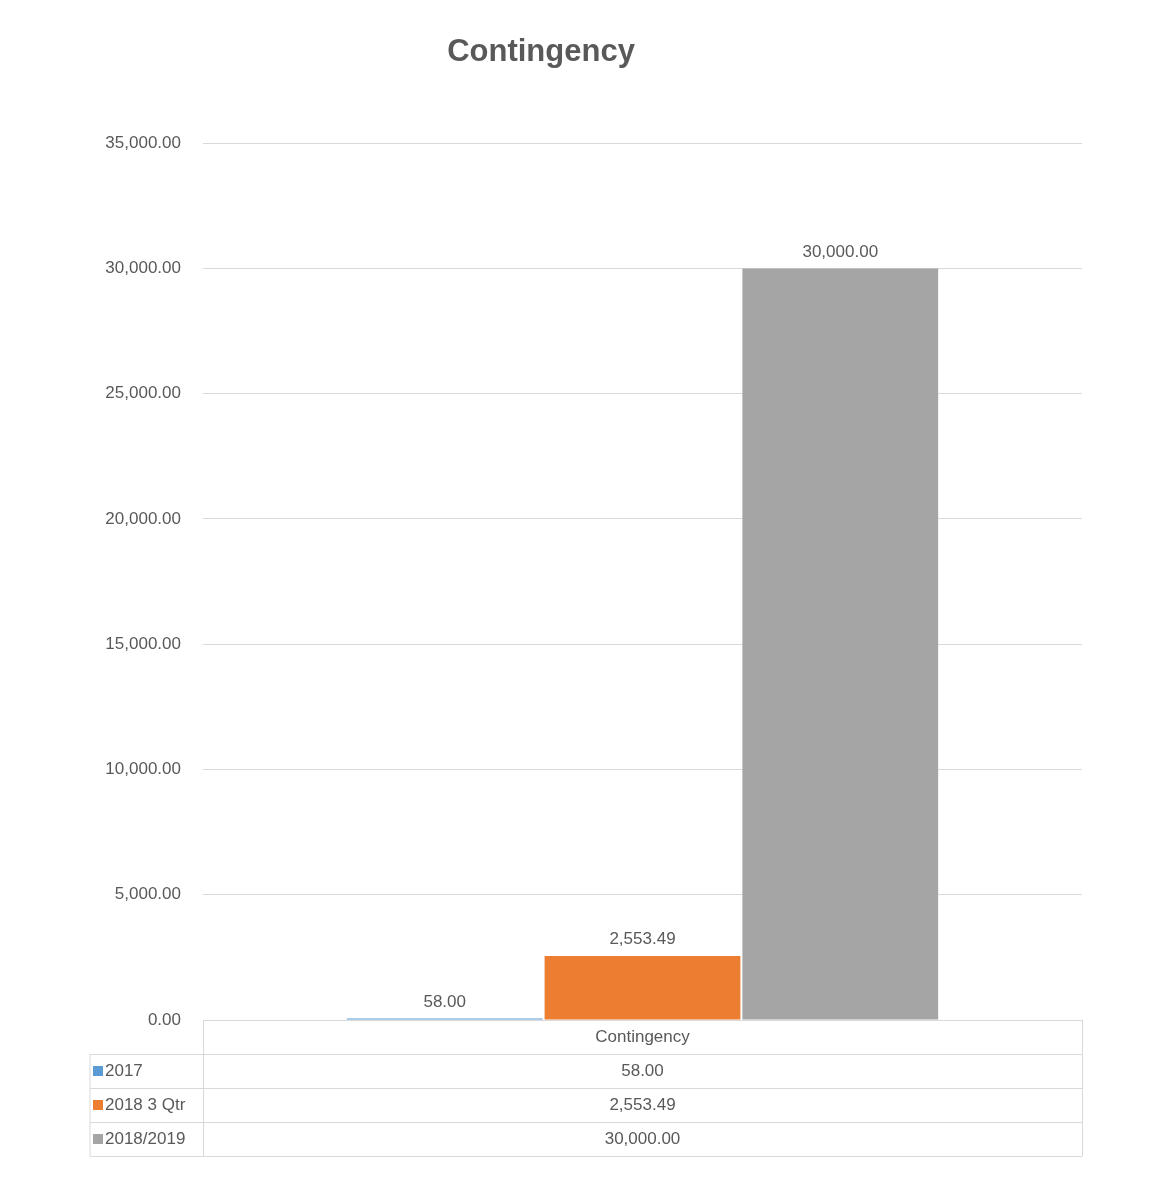 Image resolution: width=1172 pixels, height=1178 pixels. Describe the element at coordinates (642, 939) in the screenshot. I see `data-label: 2,553.49` at that location.